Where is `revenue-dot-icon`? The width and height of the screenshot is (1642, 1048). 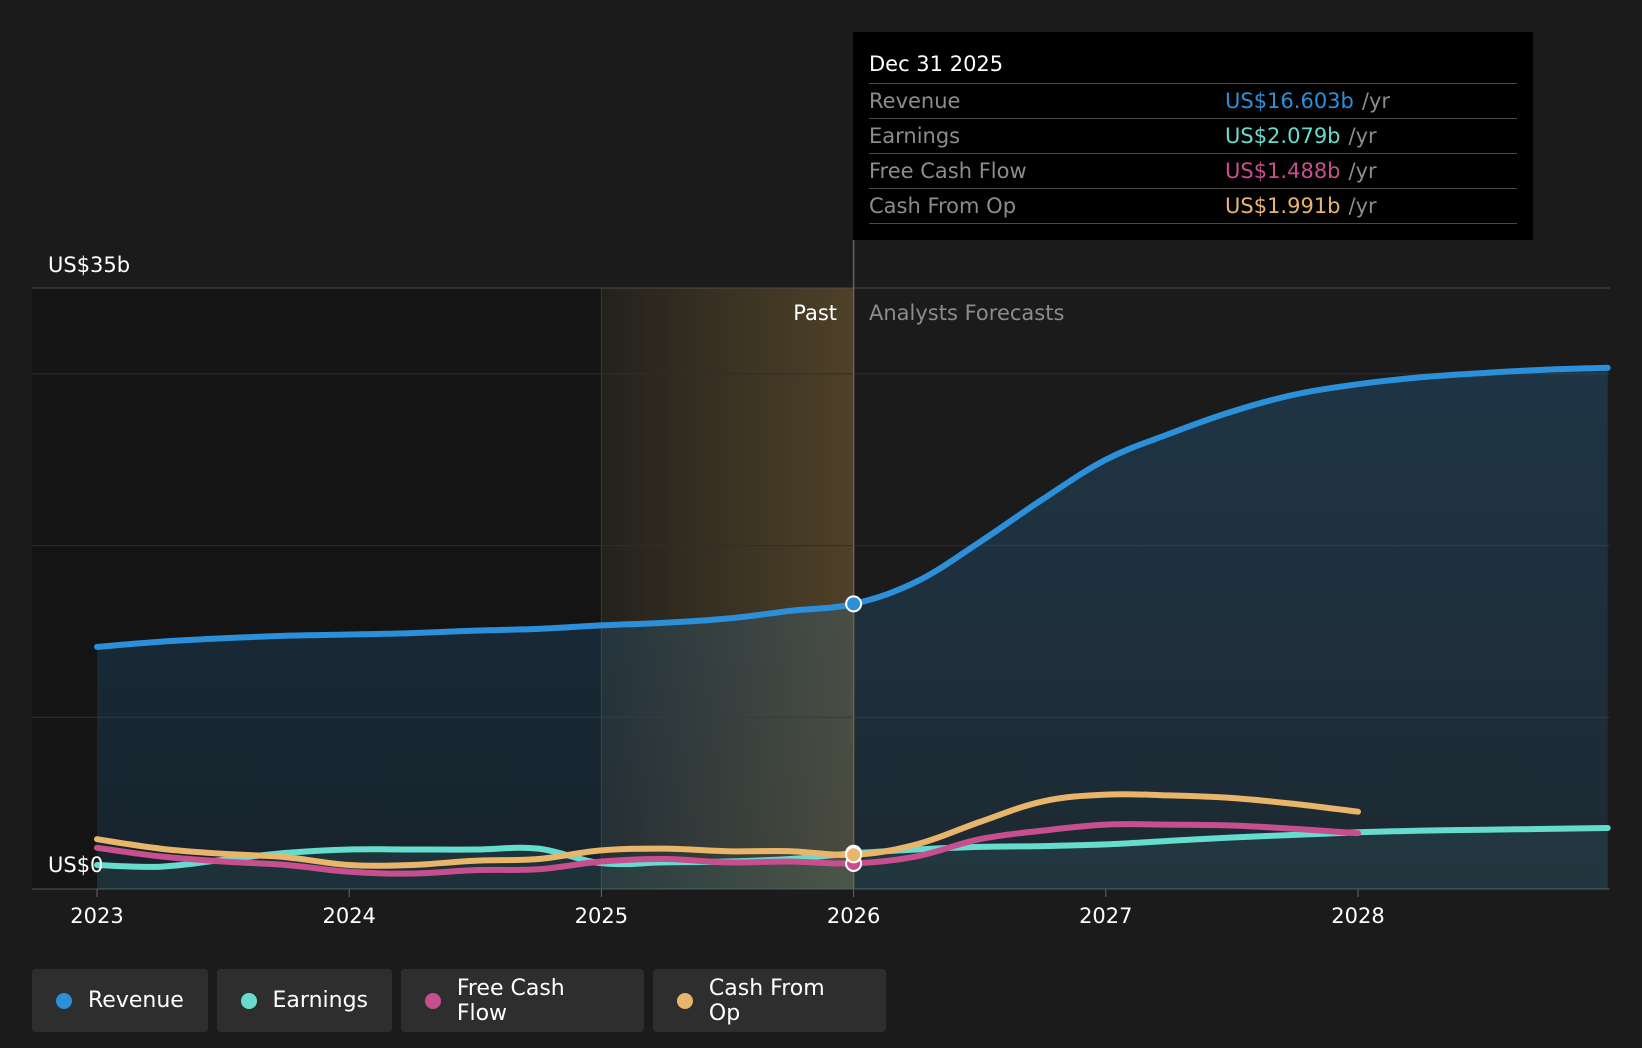 revenue-dot-icon is located at coordinates (64, 1000).